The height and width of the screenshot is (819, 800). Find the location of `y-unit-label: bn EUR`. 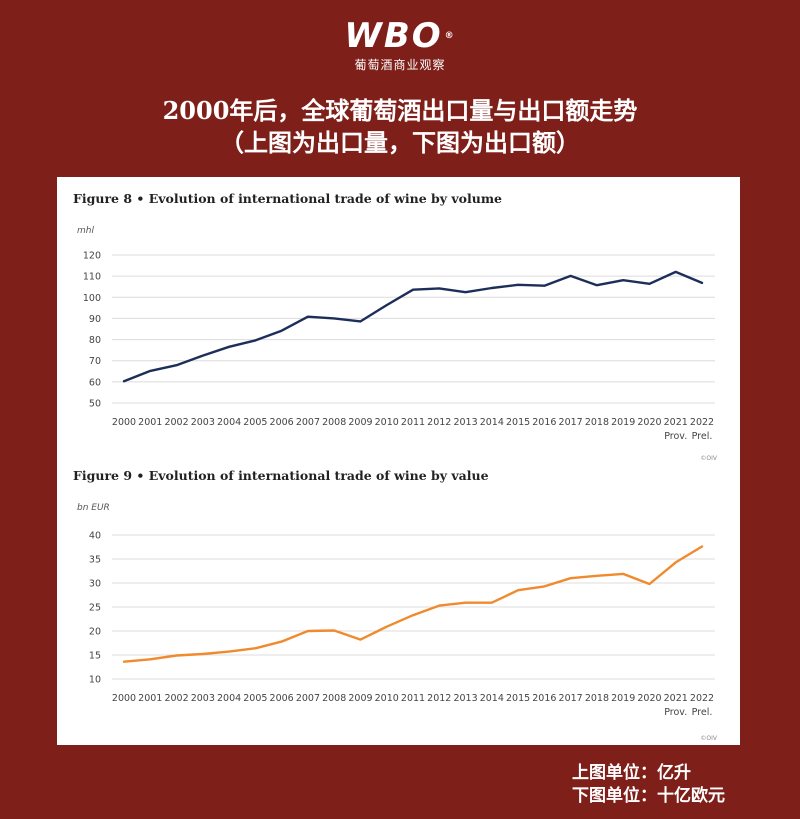

y-unit-label: bn EUR is located at coordinates (93, 508).